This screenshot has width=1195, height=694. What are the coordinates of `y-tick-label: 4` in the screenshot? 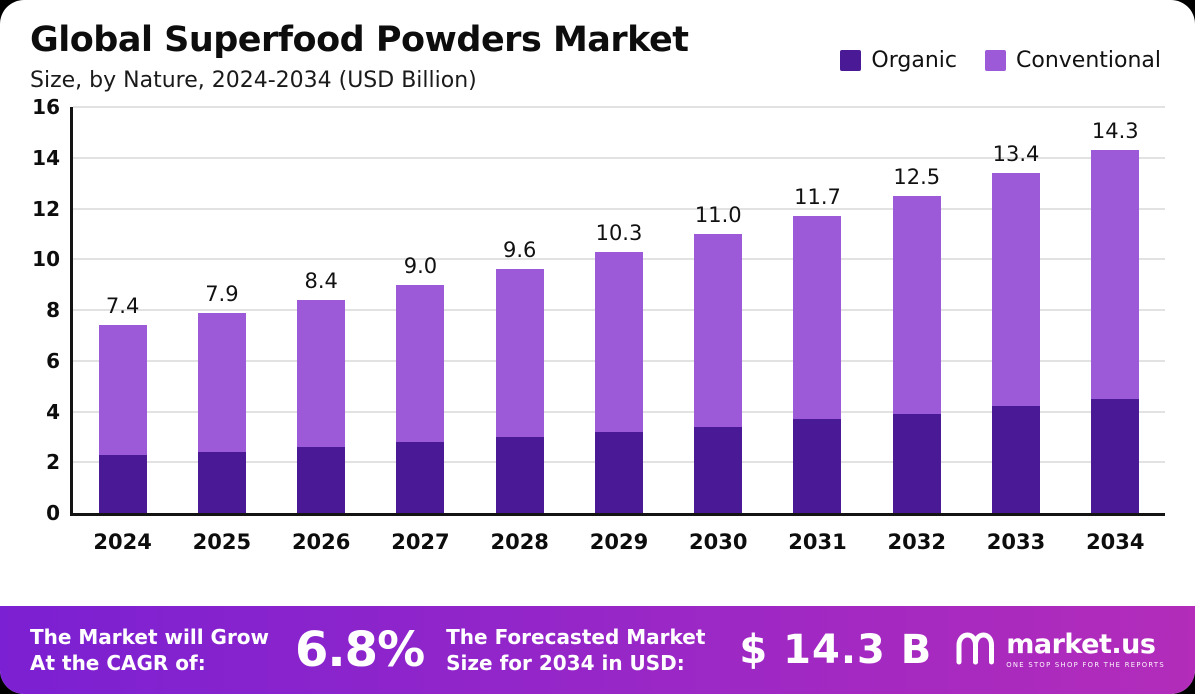 It's located at (53, 411).